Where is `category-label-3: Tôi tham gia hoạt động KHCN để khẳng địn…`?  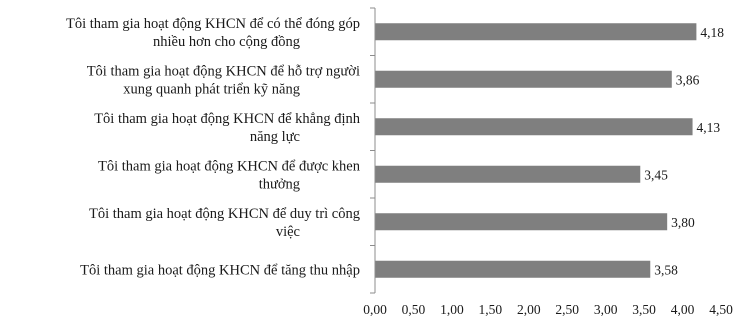 category-label-3: Tôi tham gia hoạt động KHCN để khẳng địn… is located at coordinates (227, 128).